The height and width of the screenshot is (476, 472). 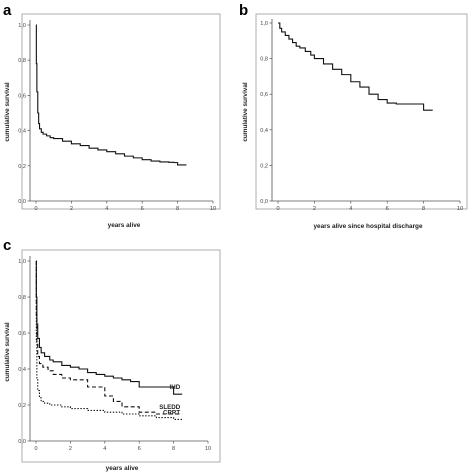 I want to click on x-tick-label-c: 2, so click(x=70, y=449).